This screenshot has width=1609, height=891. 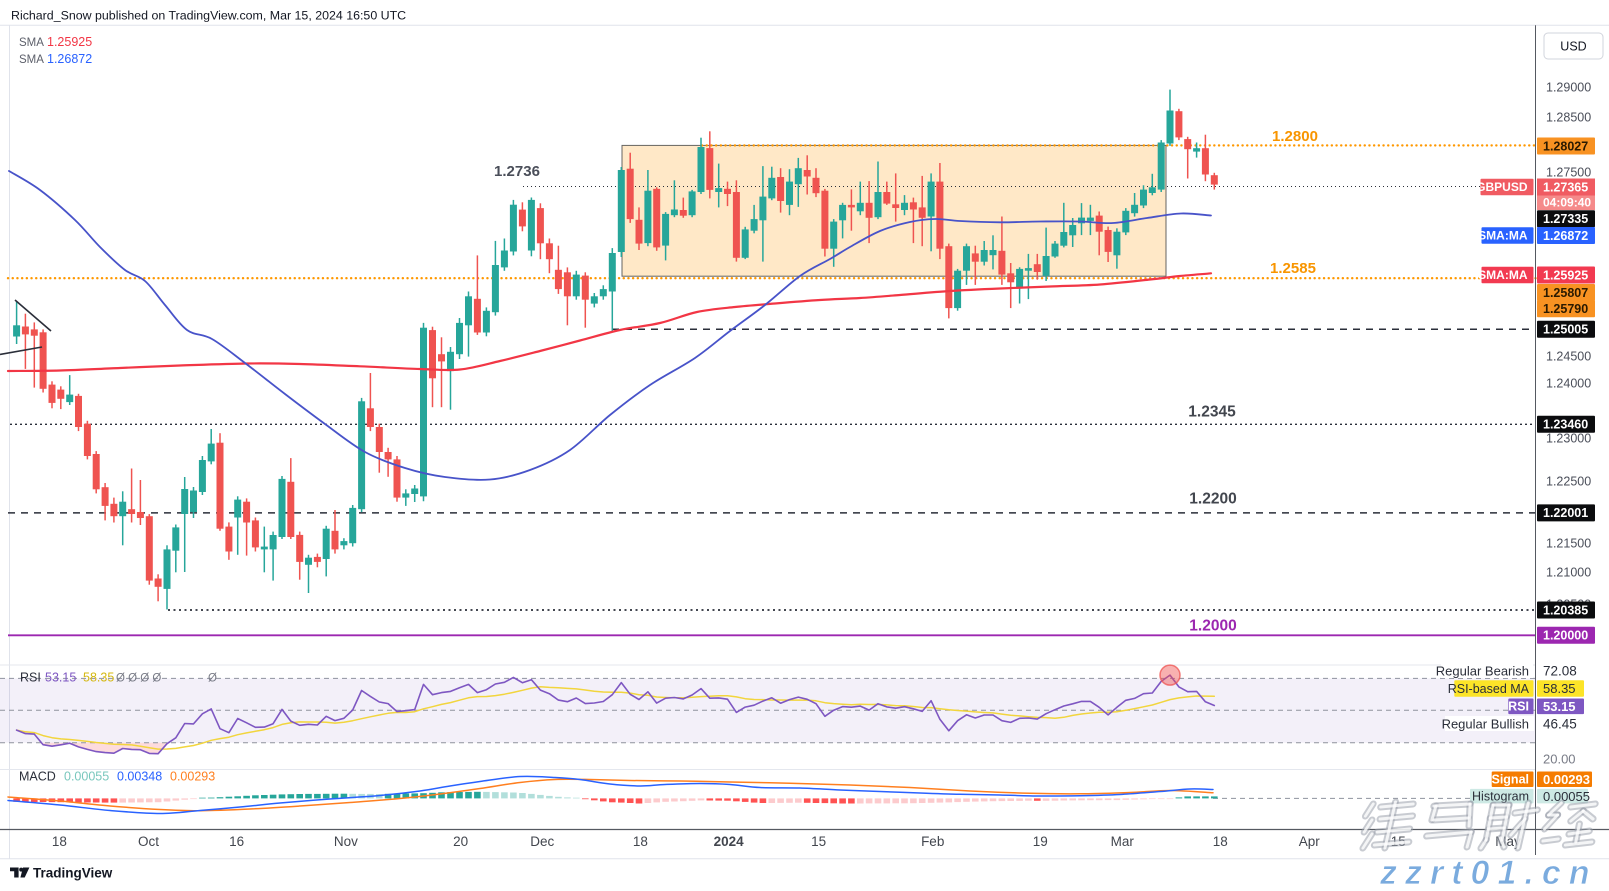 I want to click on svg-text: 20, so click(x=460, y=841).